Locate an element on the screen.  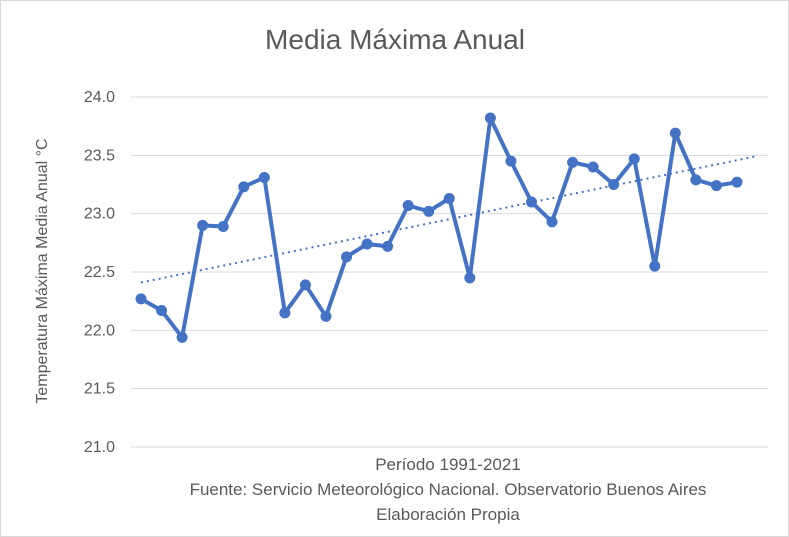
y-tick-label: 23.0 is located at coordinates (99, 214).